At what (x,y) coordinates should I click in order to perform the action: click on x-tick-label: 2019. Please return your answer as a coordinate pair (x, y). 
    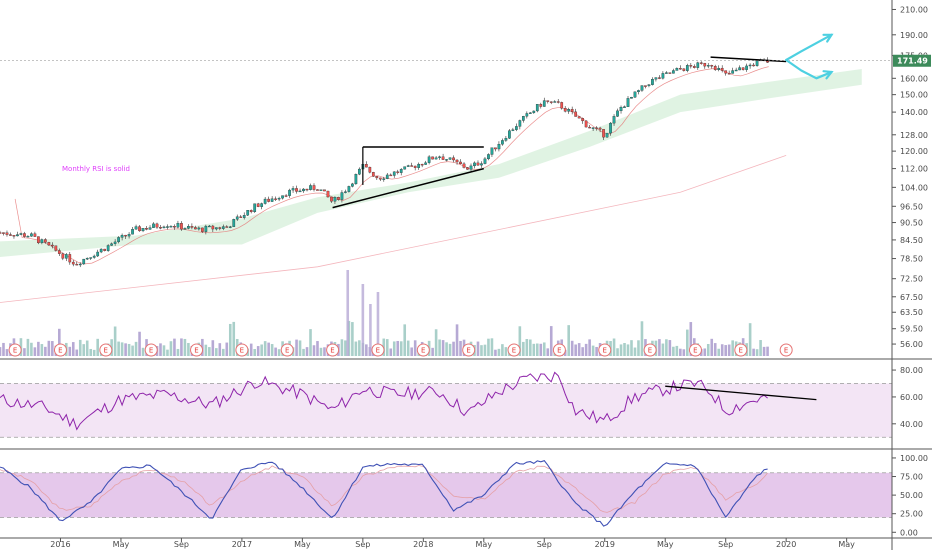
    Looking at the image, I should click on (605, 544).